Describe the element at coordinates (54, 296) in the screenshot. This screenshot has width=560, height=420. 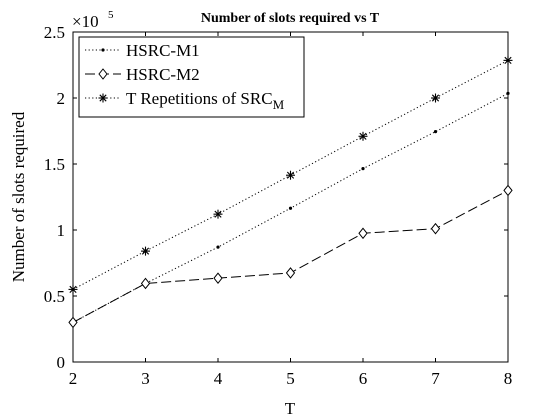
I see `y-tick-label: 0.5` at that location.